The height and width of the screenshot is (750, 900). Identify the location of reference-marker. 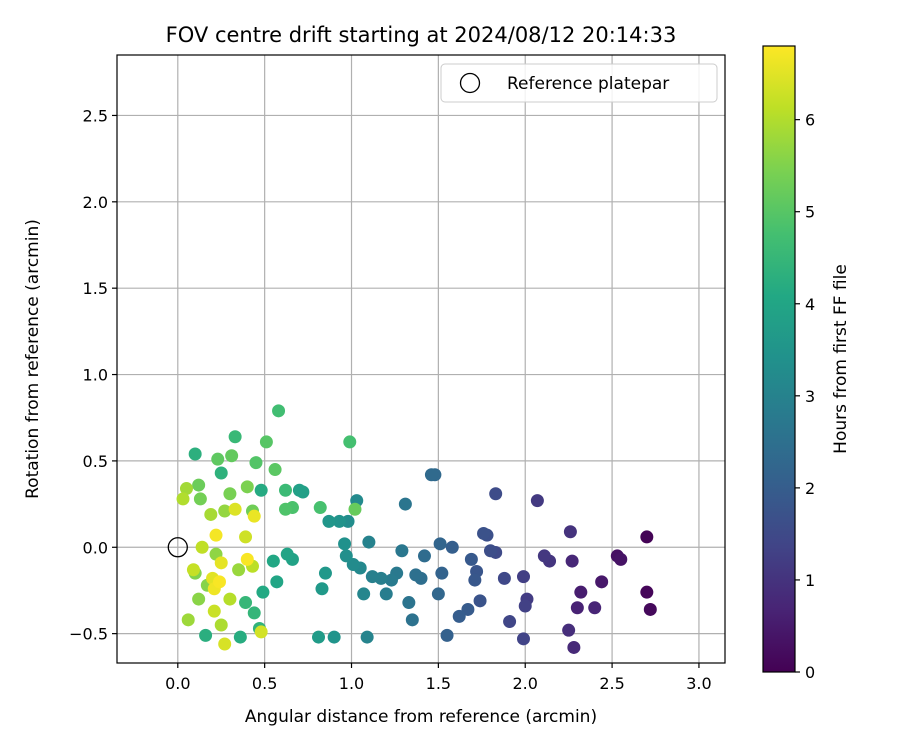
(177, 547).